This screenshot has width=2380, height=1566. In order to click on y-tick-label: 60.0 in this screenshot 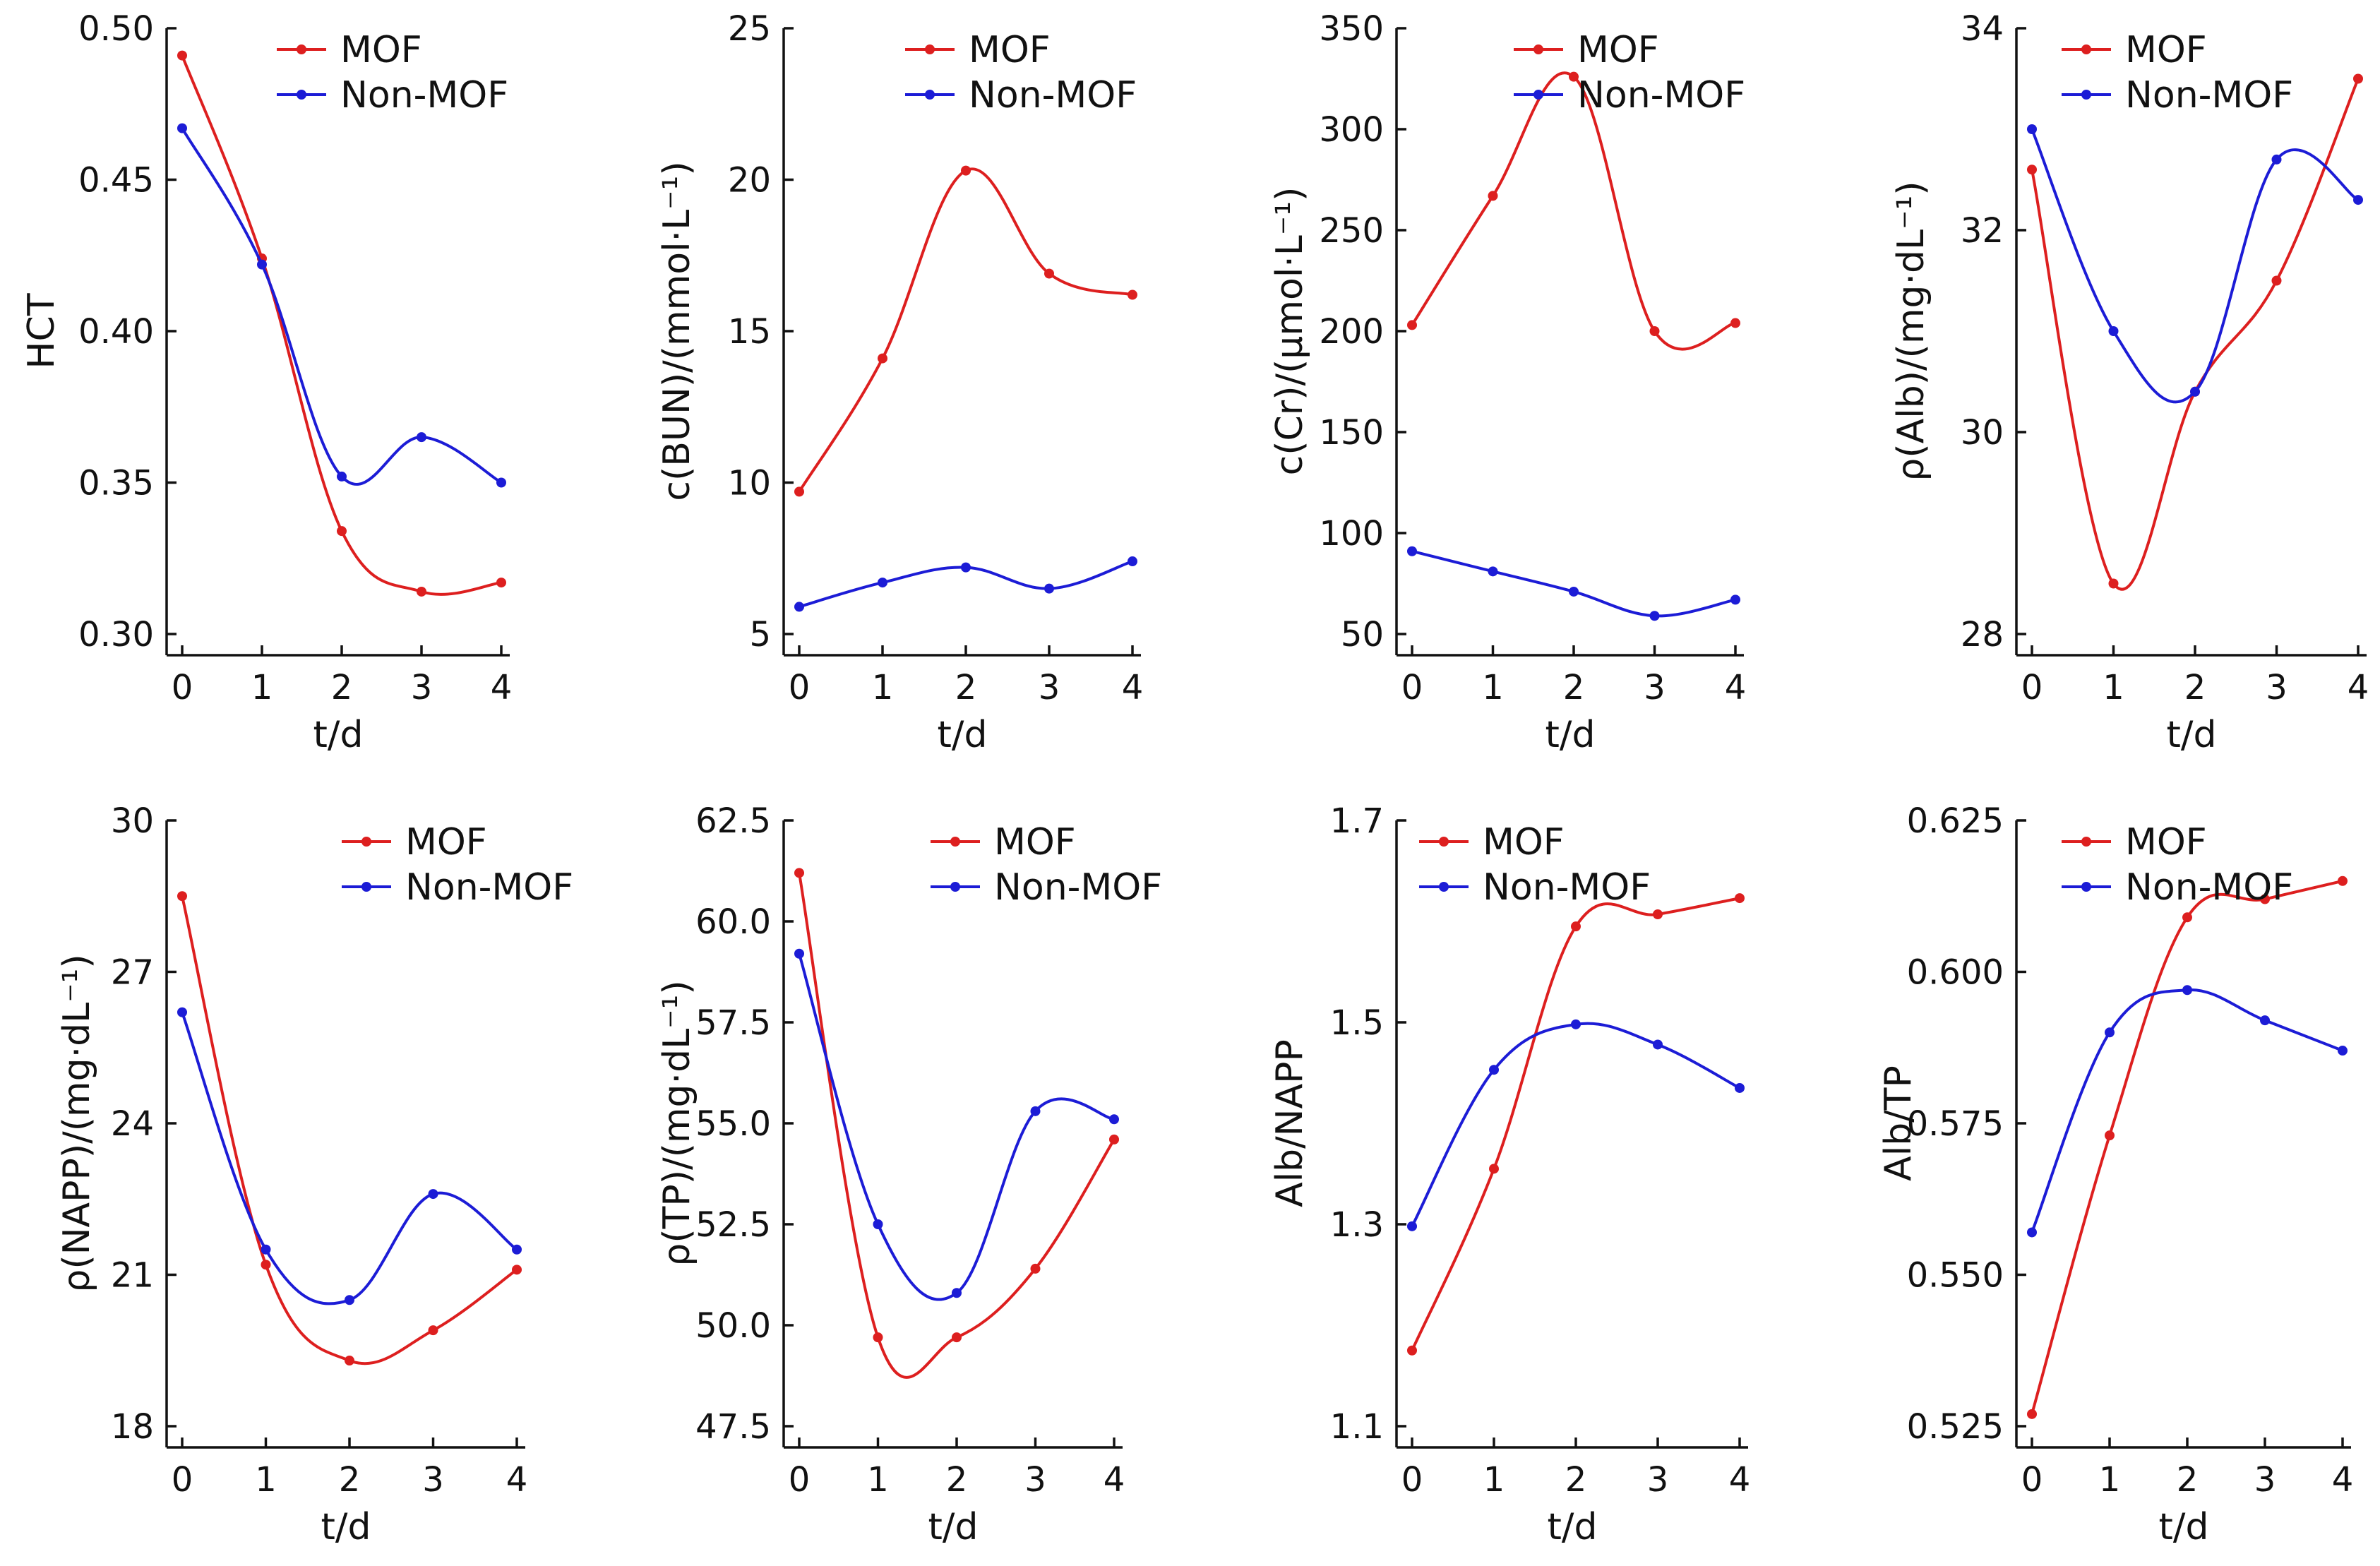, I will do `click(733, 922)`.